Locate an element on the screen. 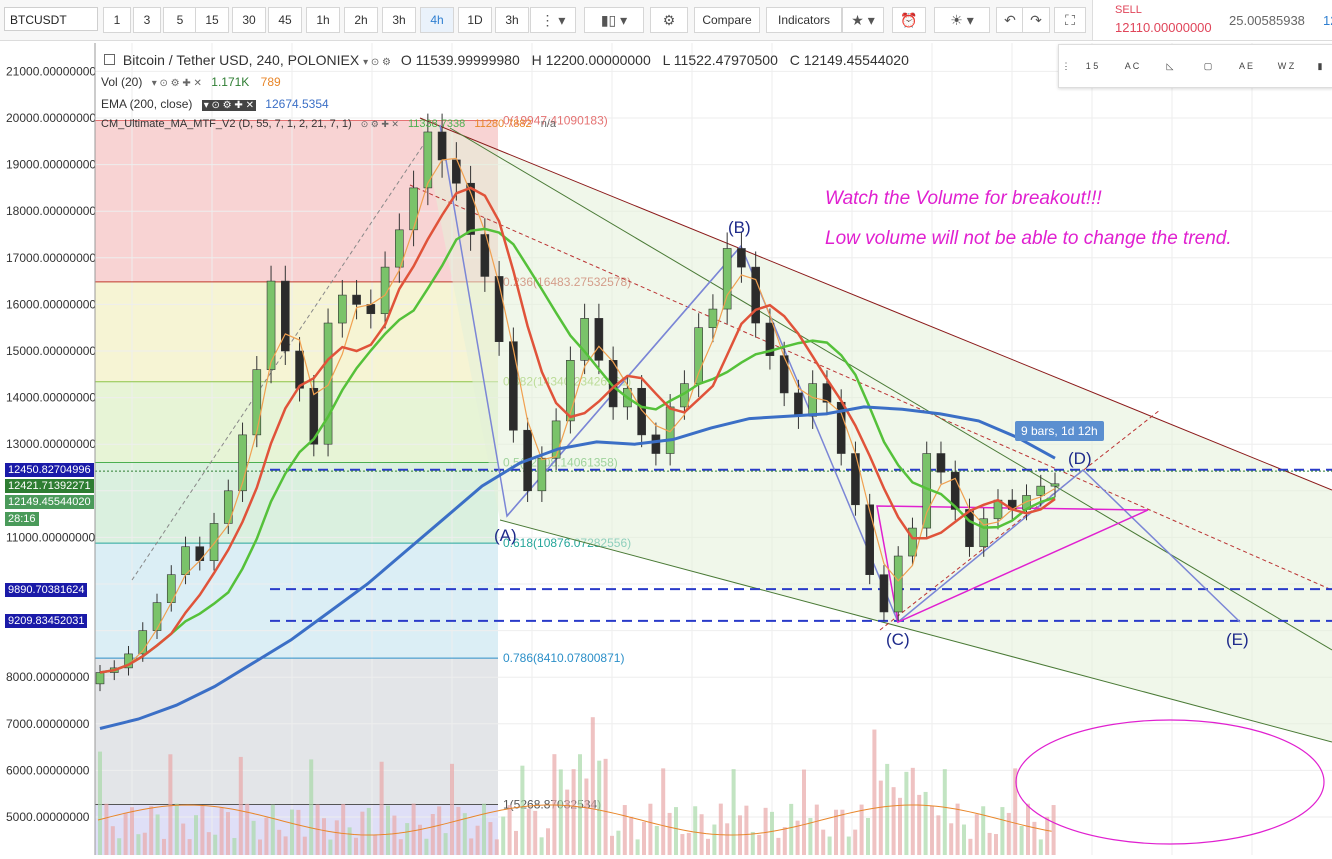 This screenshot has height=859, width=1332. interval-button-3: 3 is located at coordinates (147, 20).